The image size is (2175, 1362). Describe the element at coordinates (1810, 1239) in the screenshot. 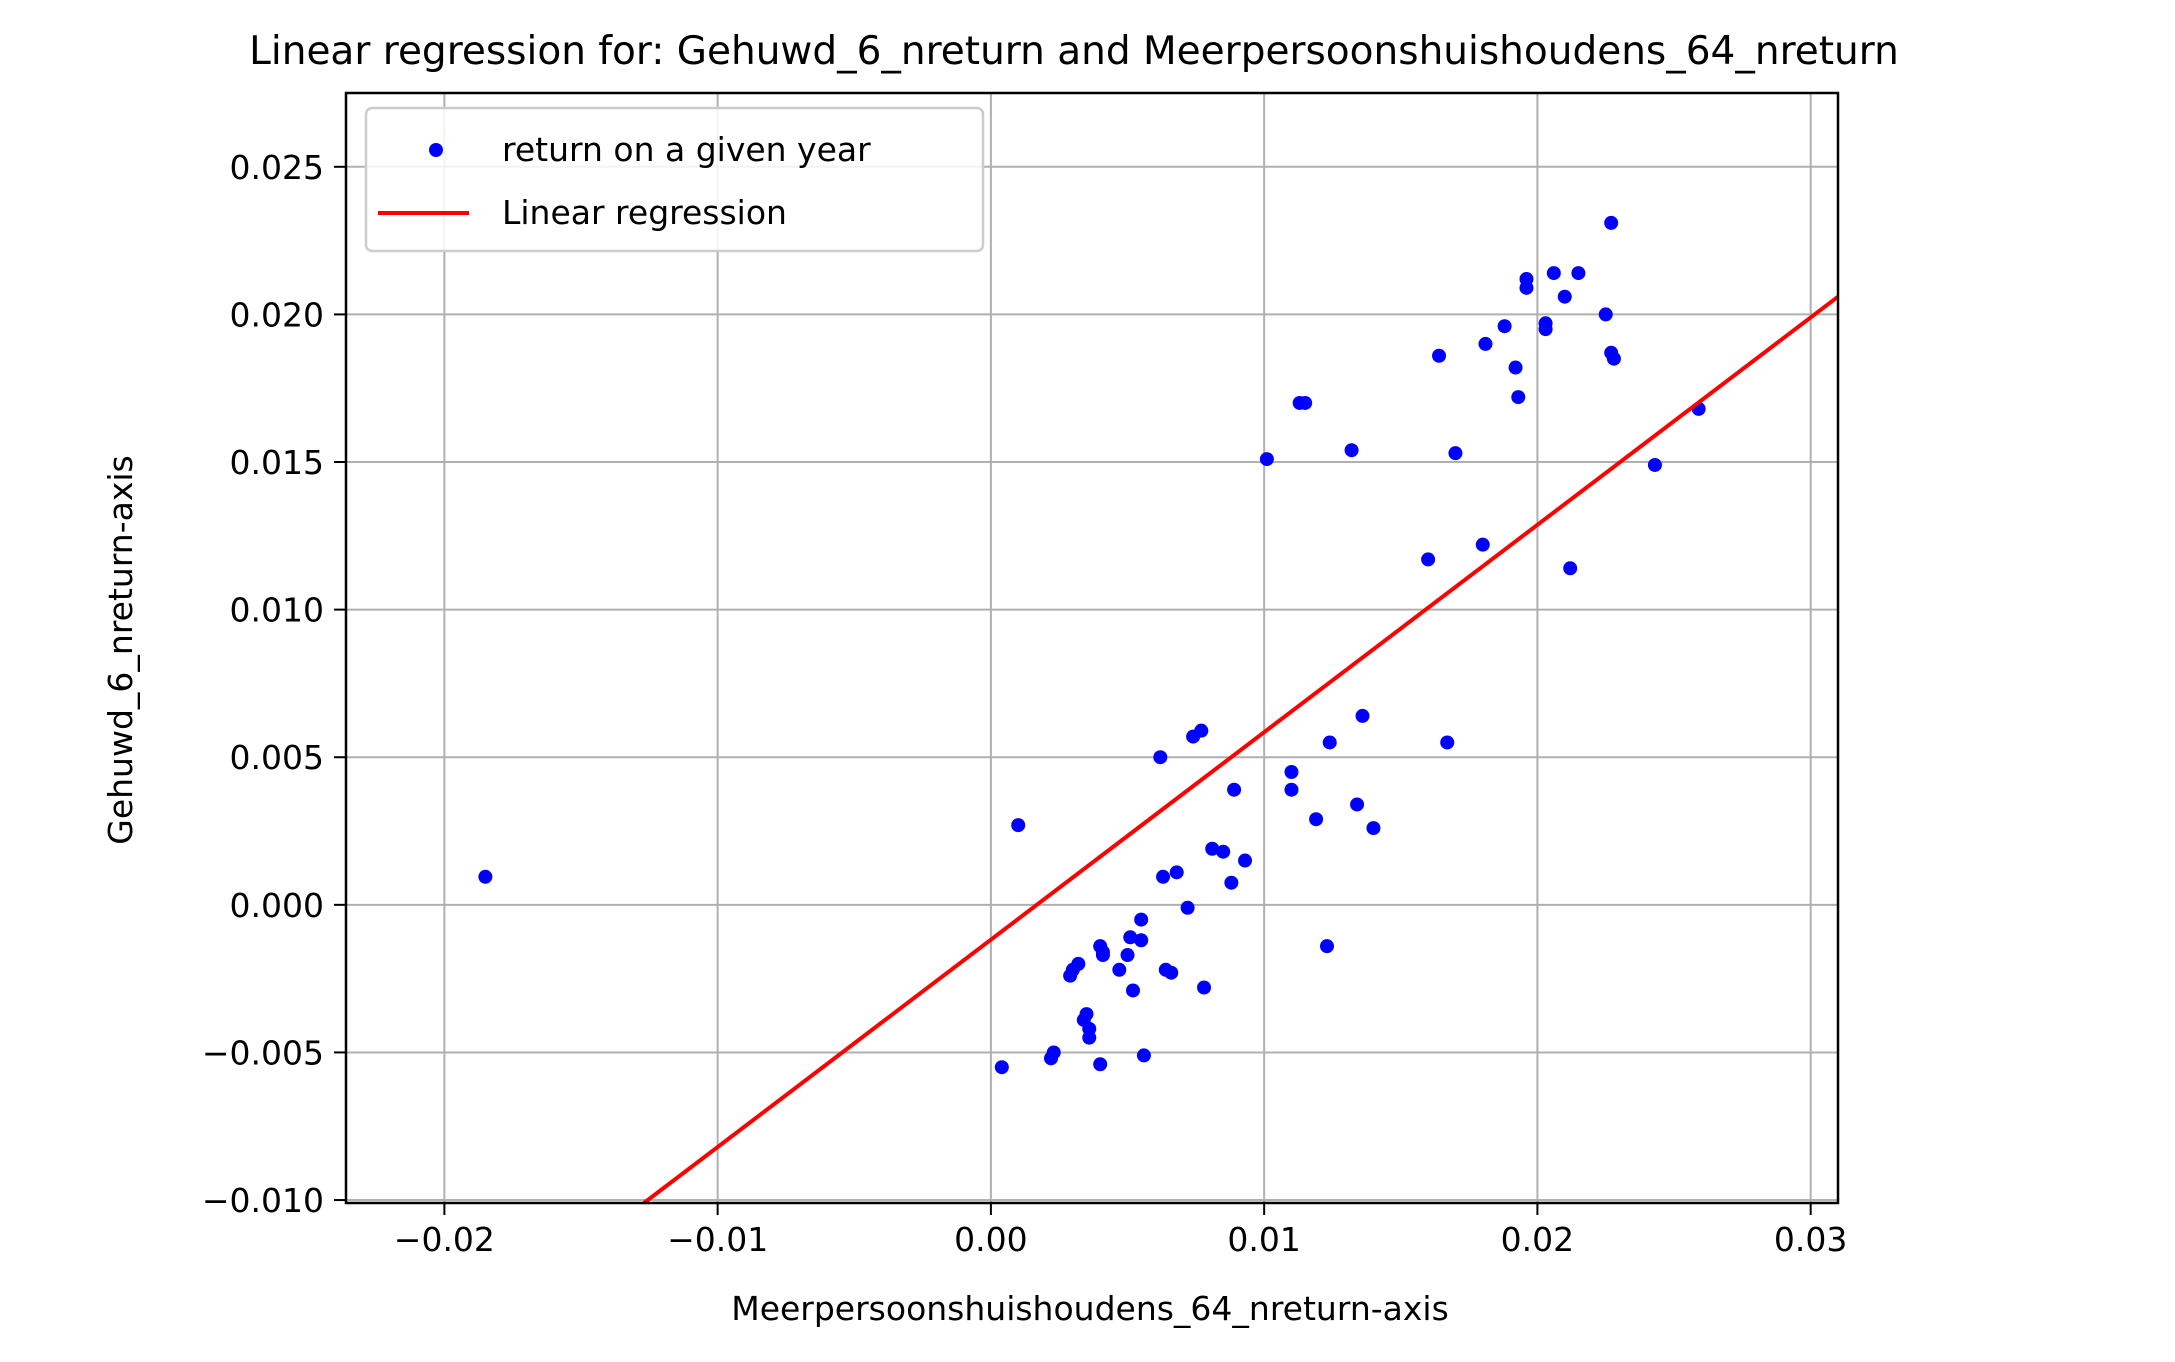

I see `x-tick-label: 0.03` at that location.